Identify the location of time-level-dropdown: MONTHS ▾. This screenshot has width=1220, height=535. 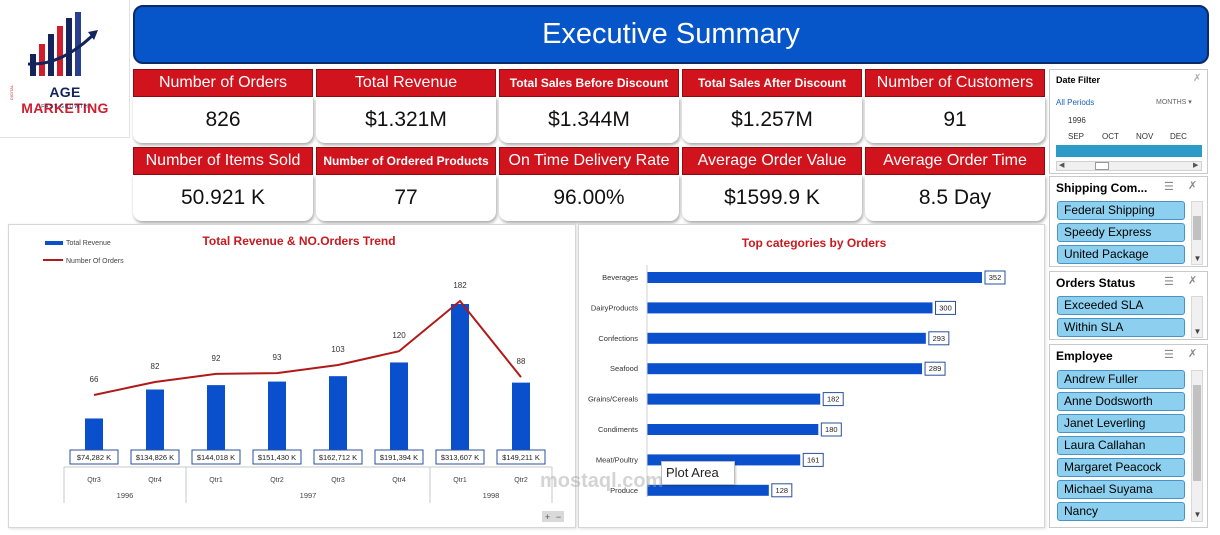
(1174, 102).